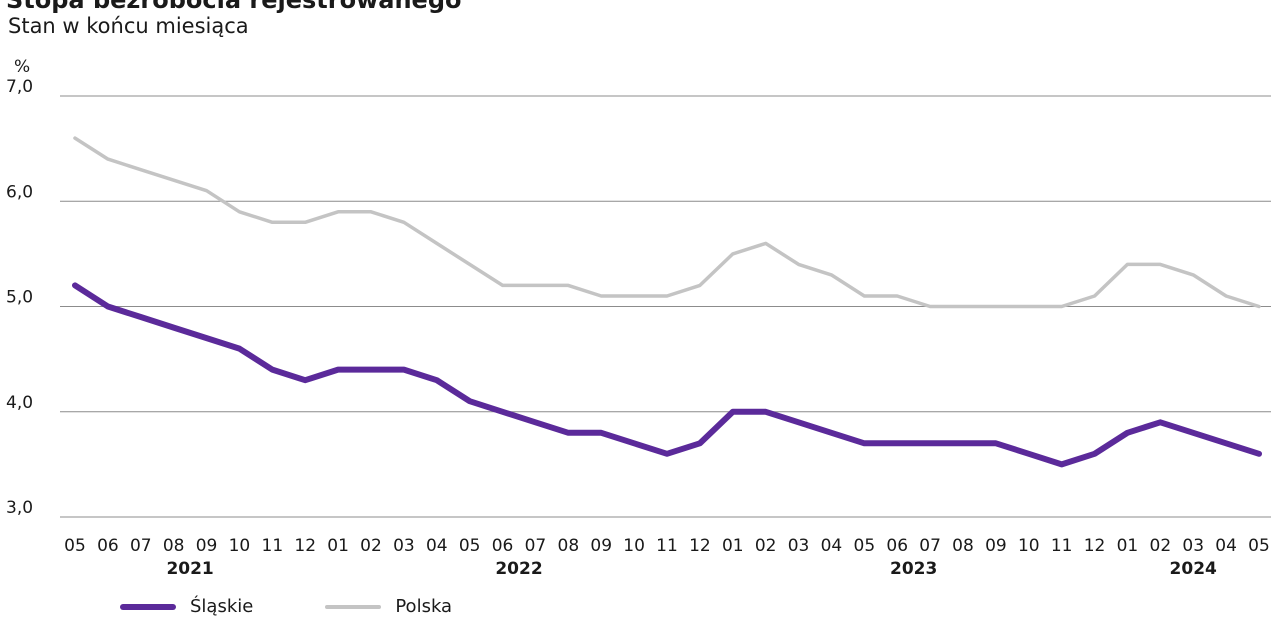 This screenshot has height=620, width=1271. What do you see at coordinates (22, 67) in the screenshot?
I see `y-axis-unit-label: %` at bounding box center [22, 67].